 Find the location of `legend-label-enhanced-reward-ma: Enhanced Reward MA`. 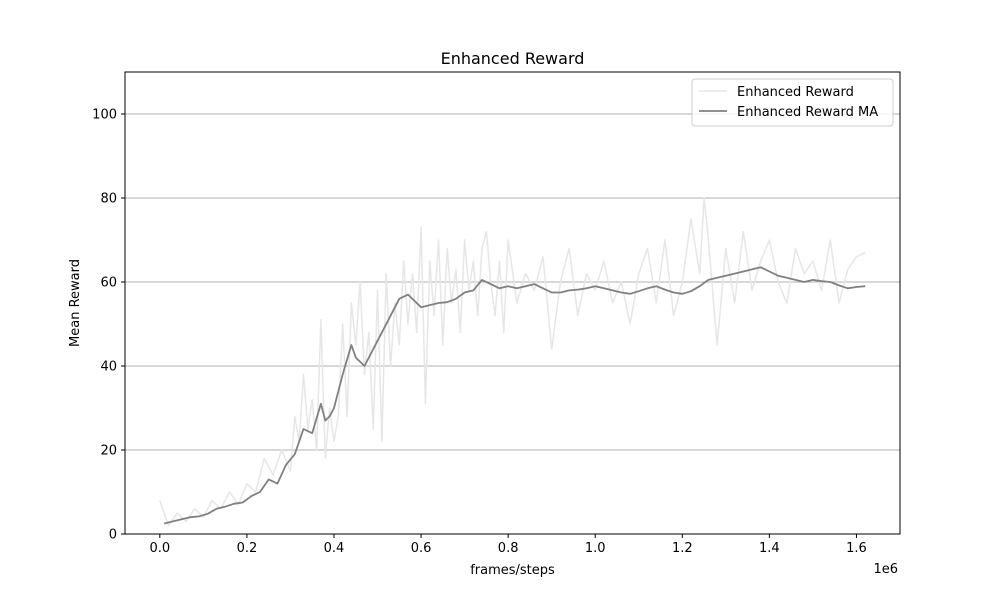

legend-label-enhanced-reward-ma: Enhanced Reward MA is located at coordinates (807, 112).